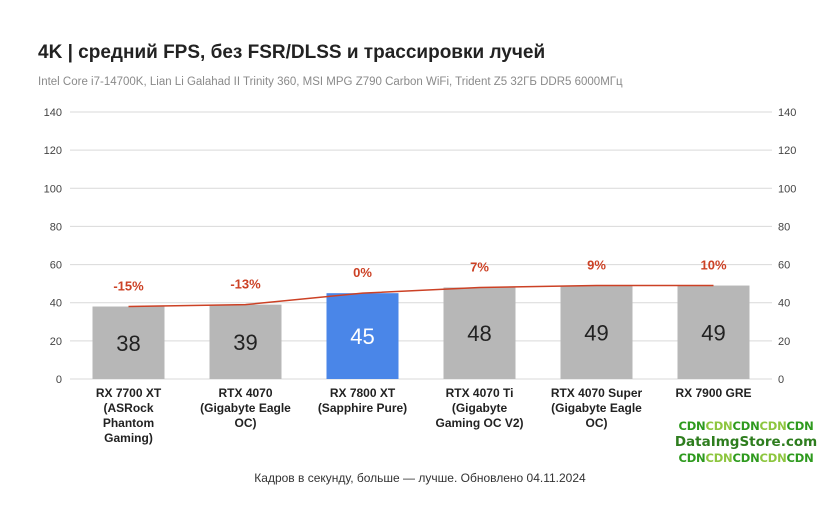 The image size is (840, 528). What do you see at coordinates (479, 266) in the screenshot?
I see `trend-percent-label: 7%` at bounding box center [479, 266].